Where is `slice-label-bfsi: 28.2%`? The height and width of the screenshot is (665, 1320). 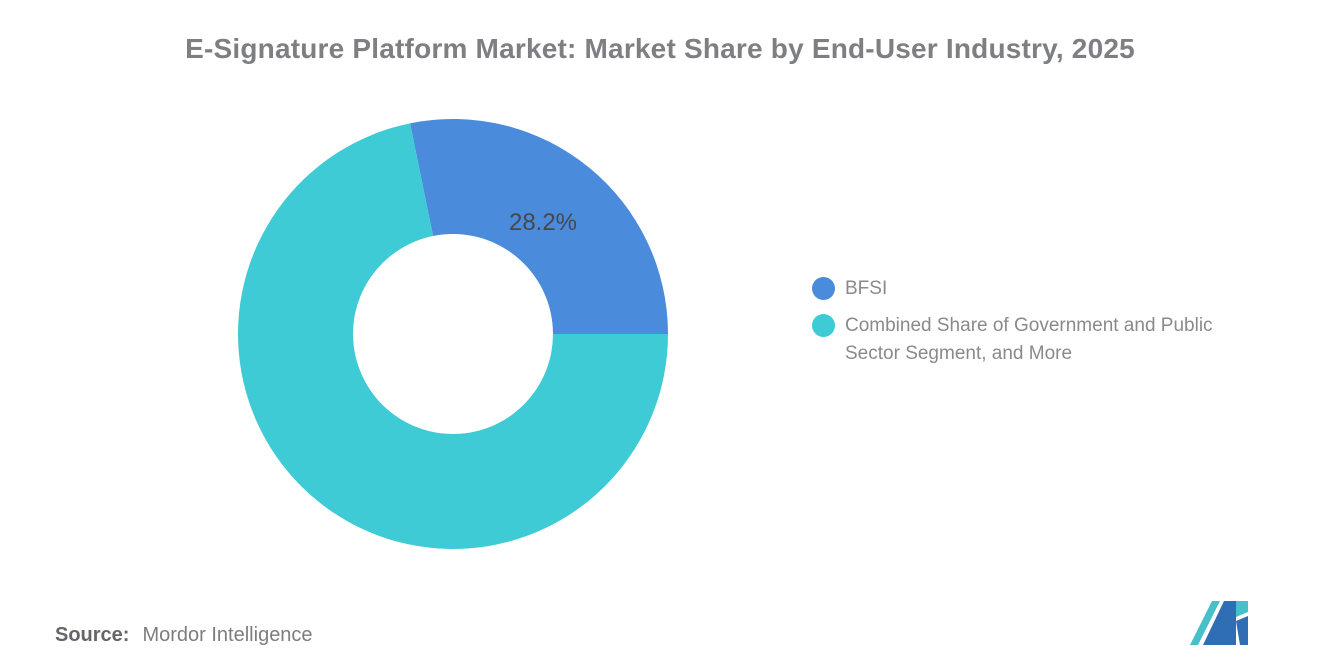 slice-label-bfsi: 28.2% is located at coordinates (543, 222).